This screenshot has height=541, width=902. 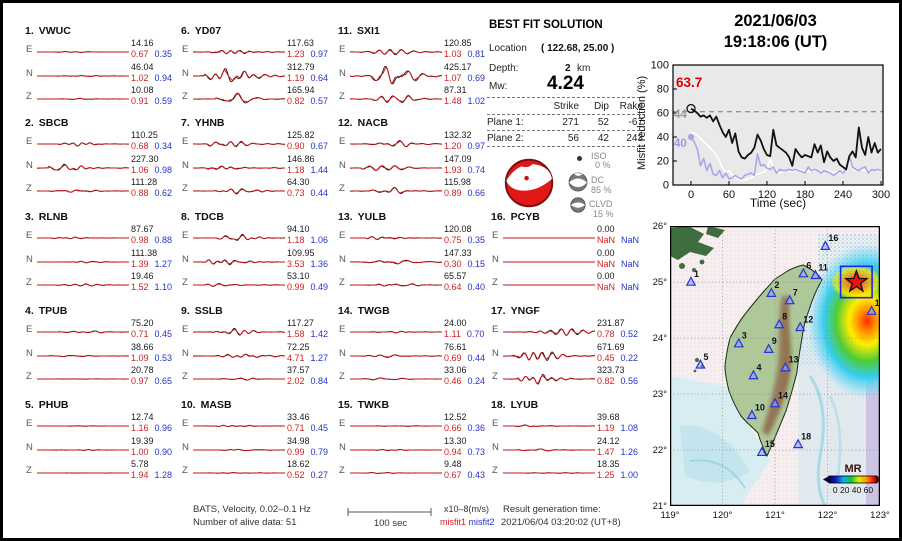 What do you see at coordinates (209, 217) in the screenshot?
I see `station-code: TDCB` at bounding box center [209, 217].